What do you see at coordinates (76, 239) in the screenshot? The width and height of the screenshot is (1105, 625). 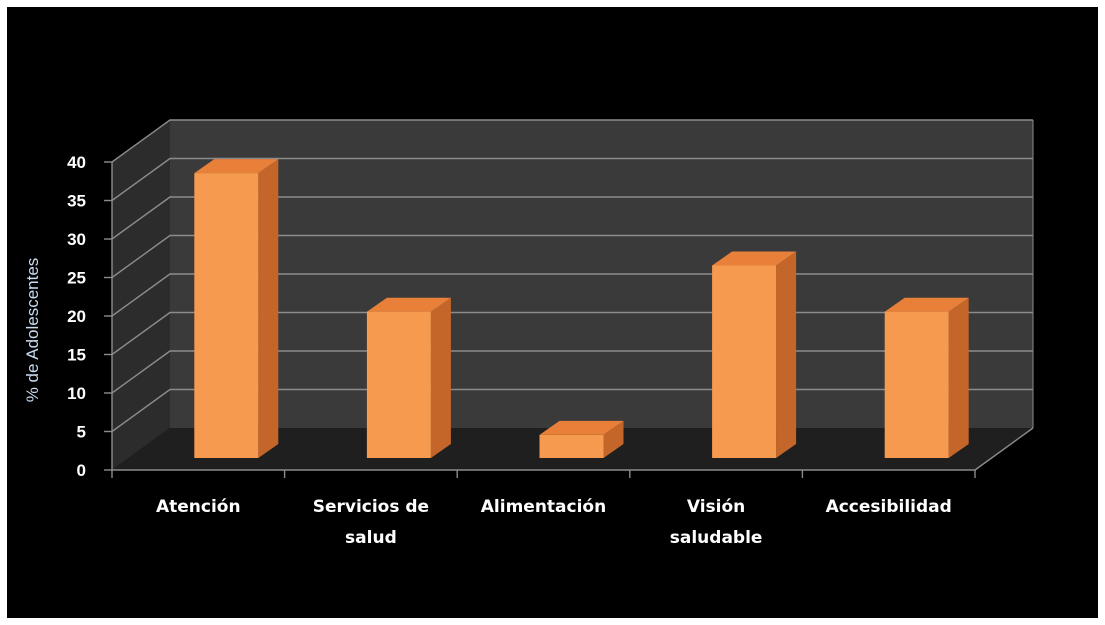 I see `y-tick-label: 30` at bounding box center [76, 239].